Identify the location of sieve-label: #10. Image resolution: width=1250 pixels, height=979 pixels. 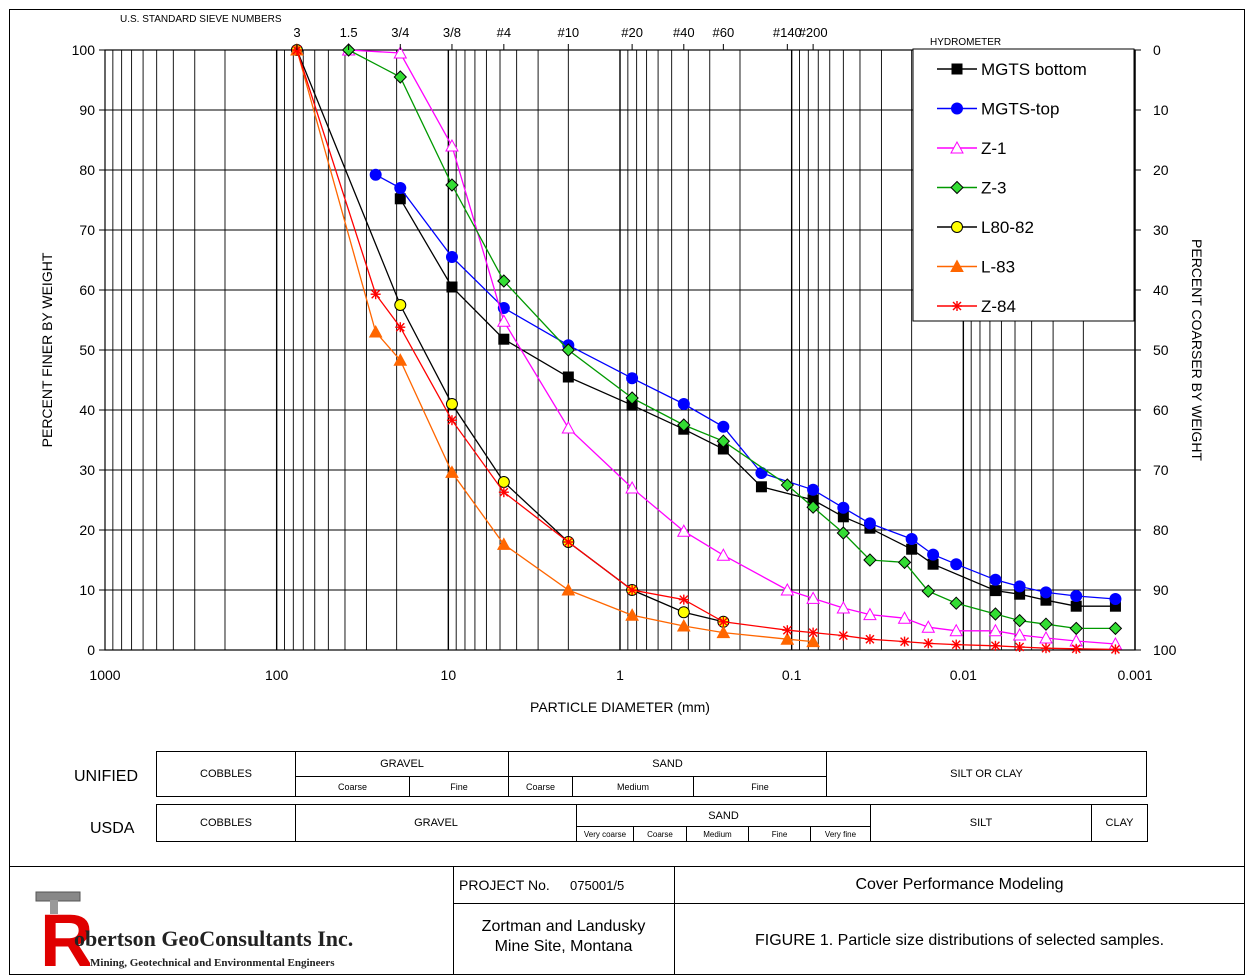
(568, 32).